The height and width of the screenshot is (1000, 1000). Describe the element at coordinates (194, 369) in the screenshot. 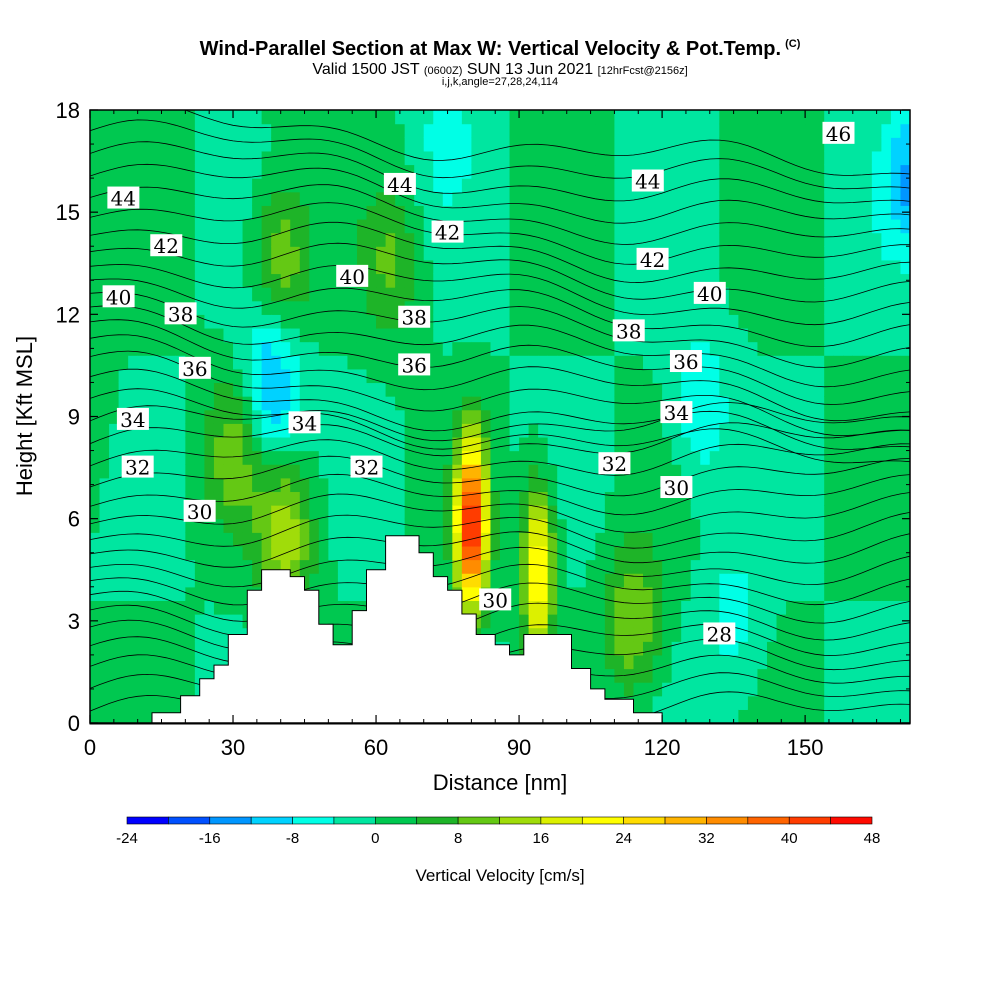

I see `theta-label-text: 36` at that location.